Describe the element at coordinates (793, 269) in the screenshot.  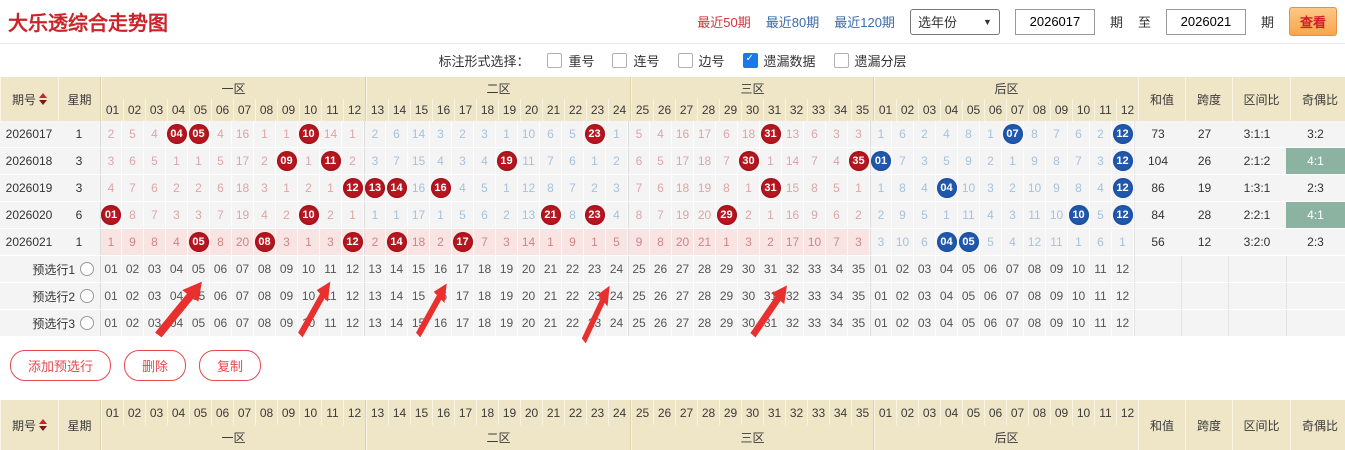
I see `preselect-num-32: 32` at that location.